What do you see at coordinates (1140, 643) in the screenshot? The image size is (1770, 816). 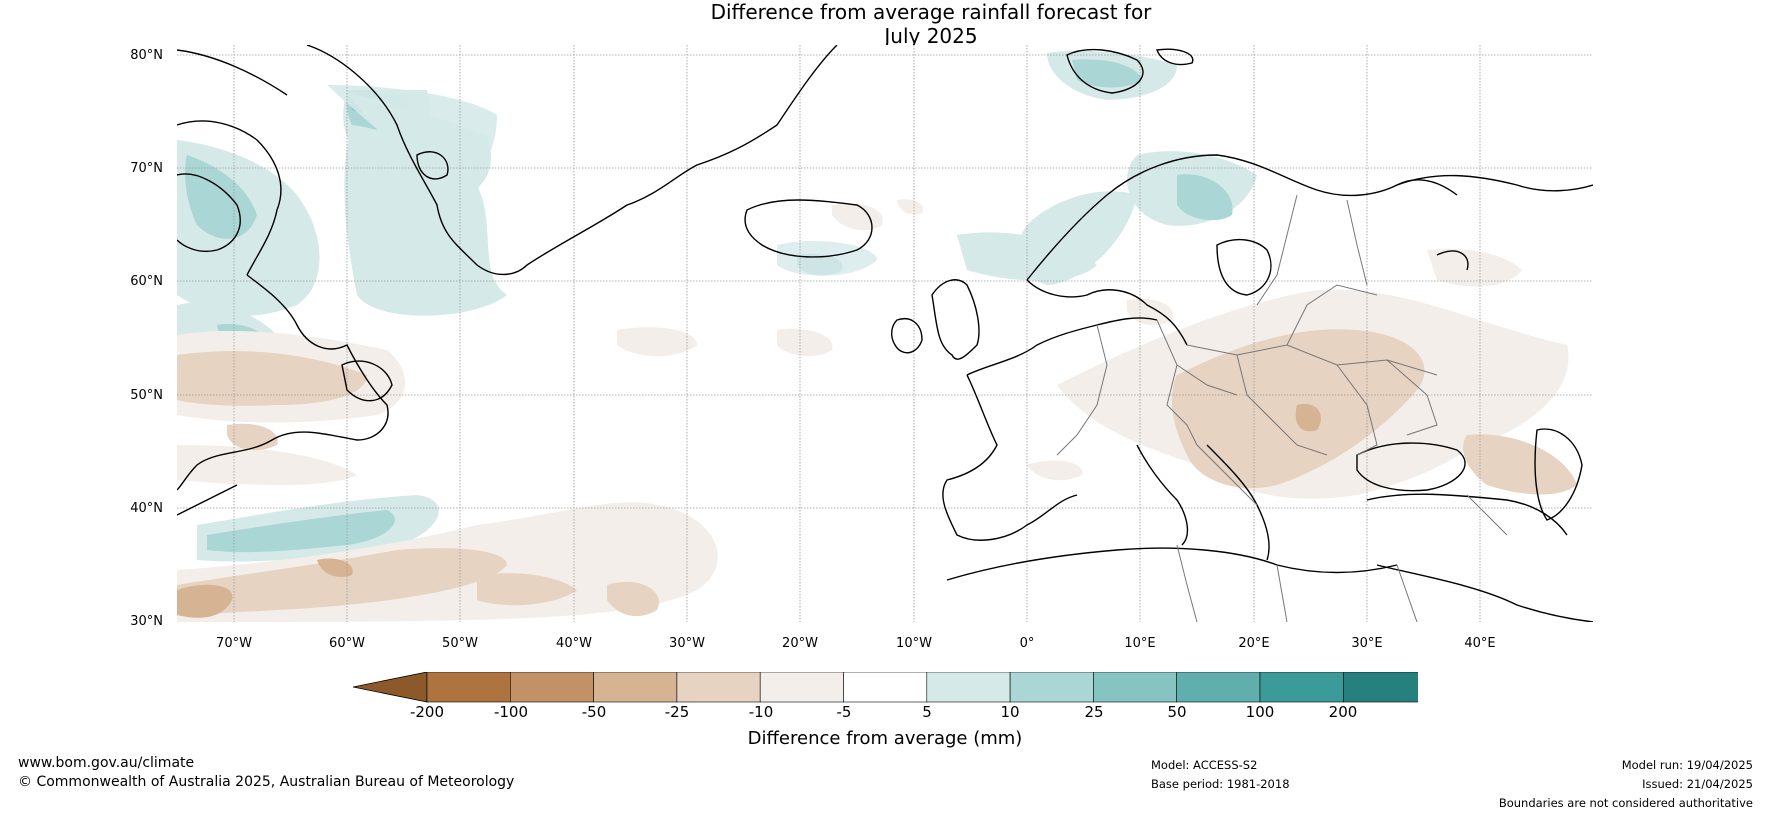 I see `lon-label-10e: 10°E` at bounding box center [1140, 643].